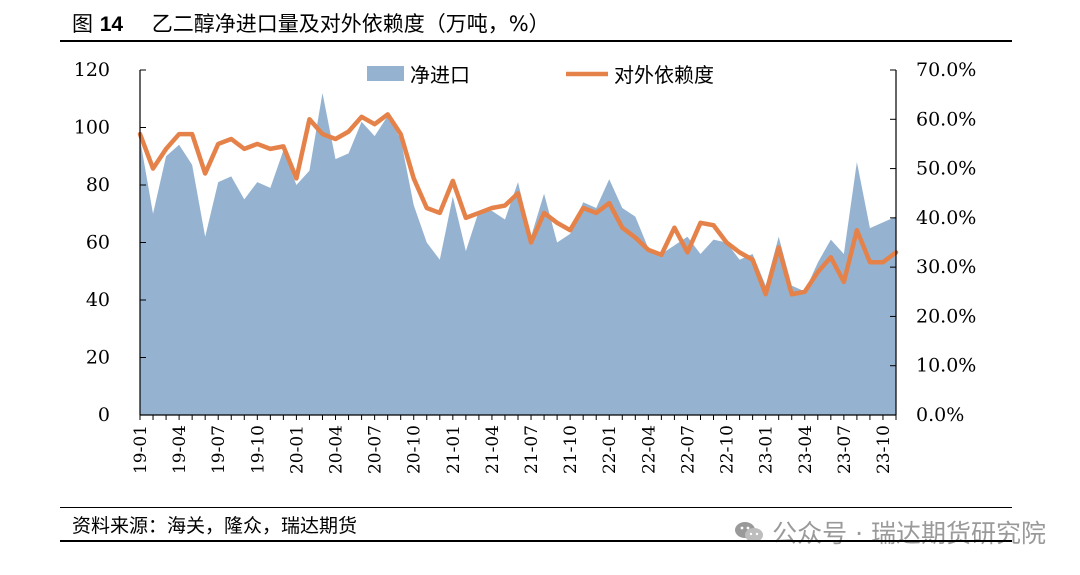 This screenshot has height=575, width=1080. Describe the element at coordinates (98, 300) in the screenshot. I see `y-left-tick-label: 40` at that location.